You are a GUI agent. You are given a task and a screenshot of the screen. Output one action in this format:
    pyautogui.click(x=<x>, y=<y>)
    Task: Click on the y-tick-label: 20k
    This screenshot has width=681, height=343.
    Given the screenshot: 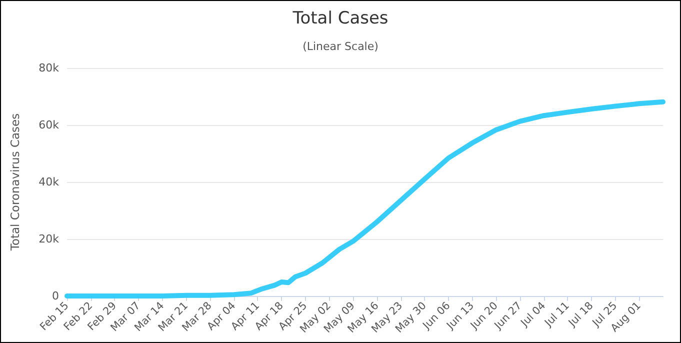 What is the action you would take?
    pyautogui.click(x=49, y=239)
    